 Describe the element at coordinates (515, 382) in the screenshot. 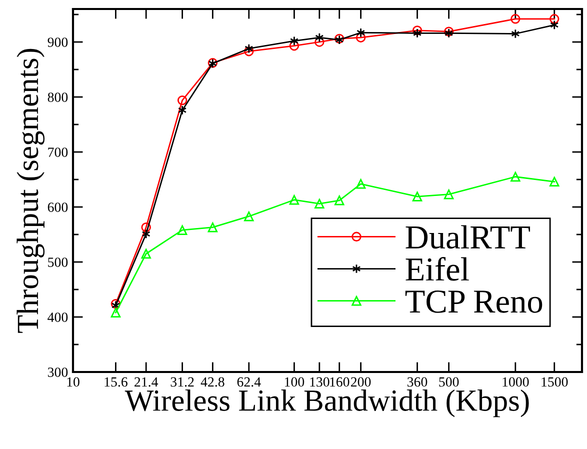

I see `x-tick-label: 1000` at that location.